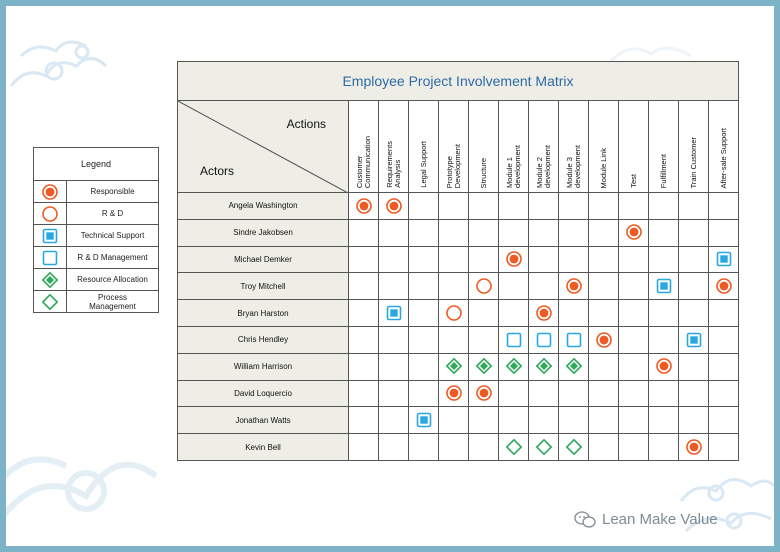  What do you see at coordinates (263, 232) in the screenshot?
I see `actor-name: Sindre Jakobsen` at bounding box center [263, 232].